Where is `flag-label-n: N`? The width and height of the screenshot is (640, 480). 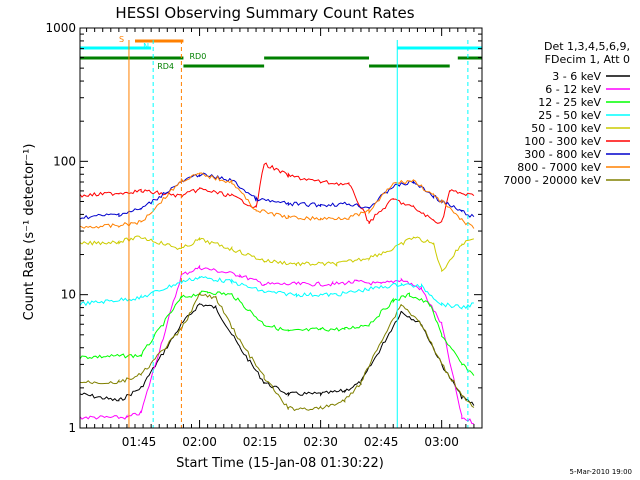 flag-label-n: N is located at coordinates (146, 46).